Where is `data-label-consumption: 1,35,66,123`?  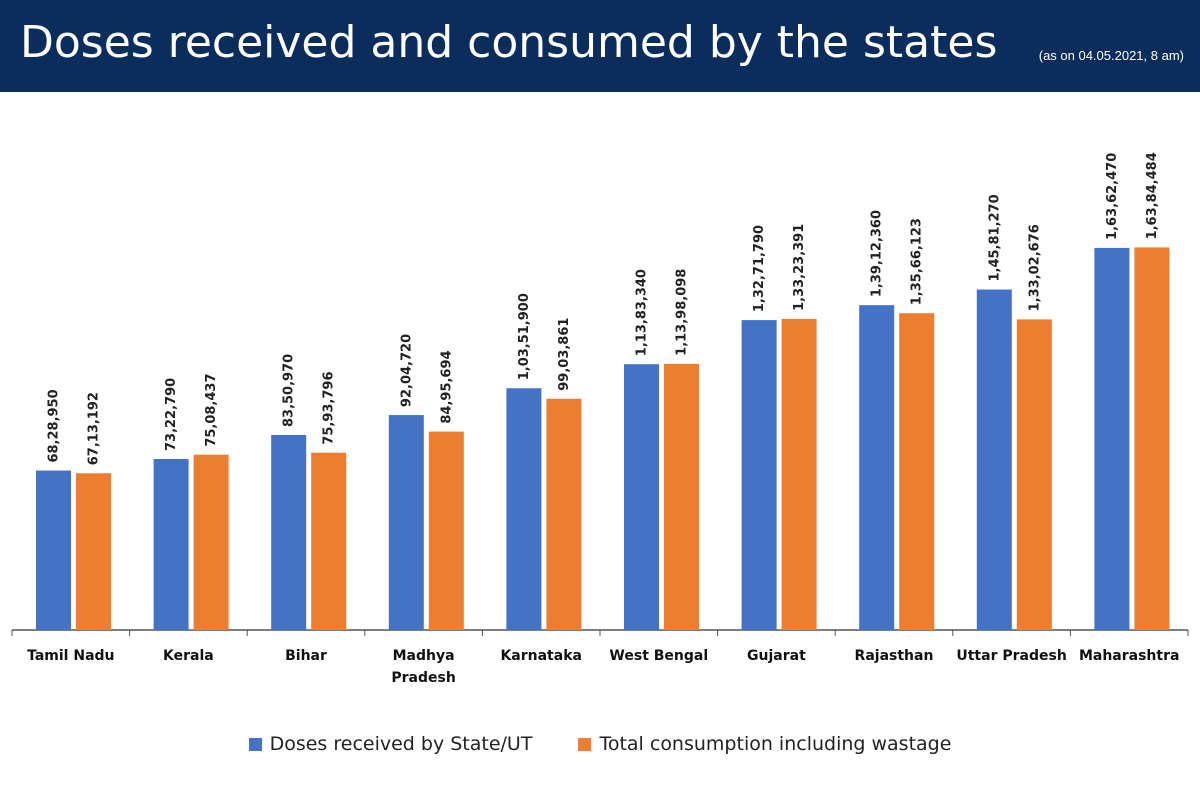
data-label-consumption: 1,35,66,123 is located at coordinates (917, 261).